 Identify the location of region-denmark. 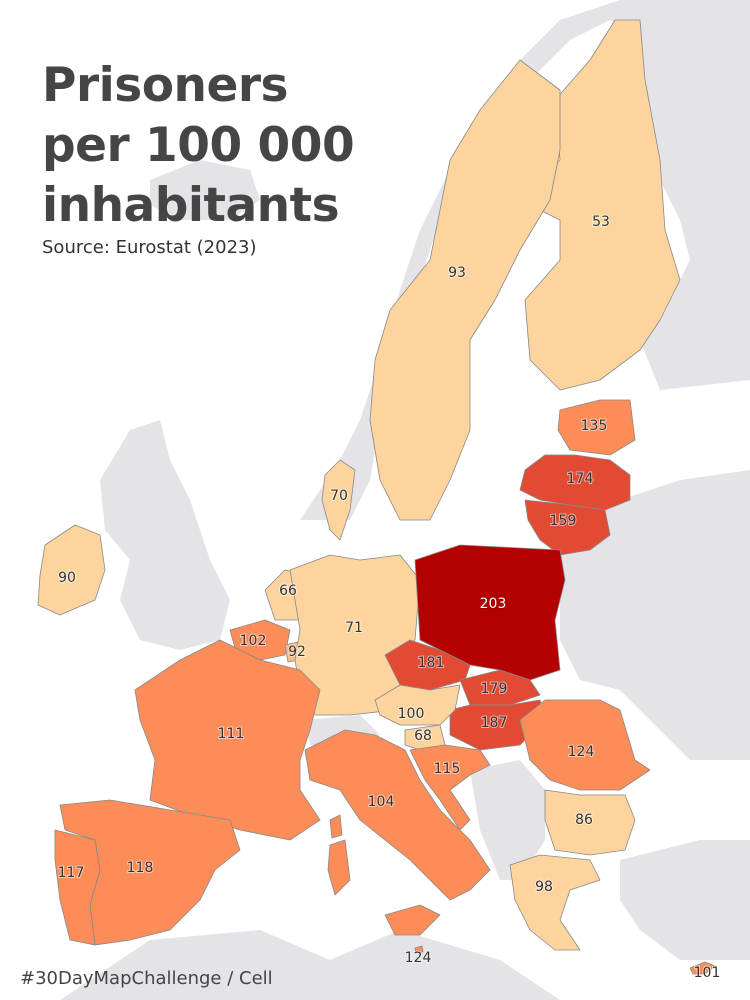
(338, 500).